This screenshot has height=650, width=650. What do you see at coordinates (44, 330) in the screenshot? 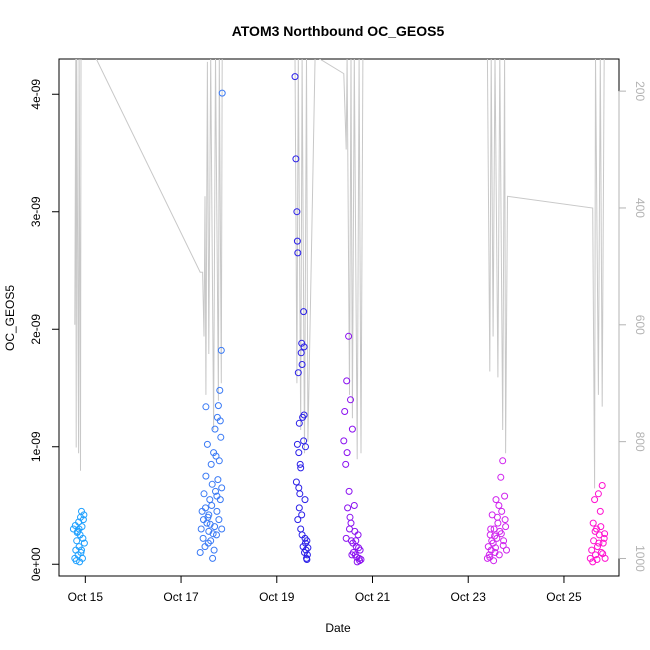
I see `y-axis: 0e+00 1e-09 2e-09 3e-09 4e-09` at bounding box center [44, 330].